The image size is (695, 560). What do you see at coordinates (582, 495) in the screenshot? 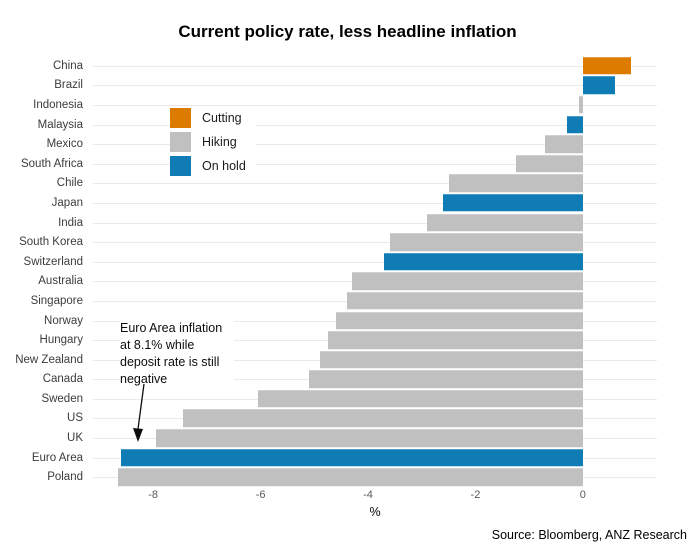
I see `x-tick-label: 0` at bounding box center [582, 495].